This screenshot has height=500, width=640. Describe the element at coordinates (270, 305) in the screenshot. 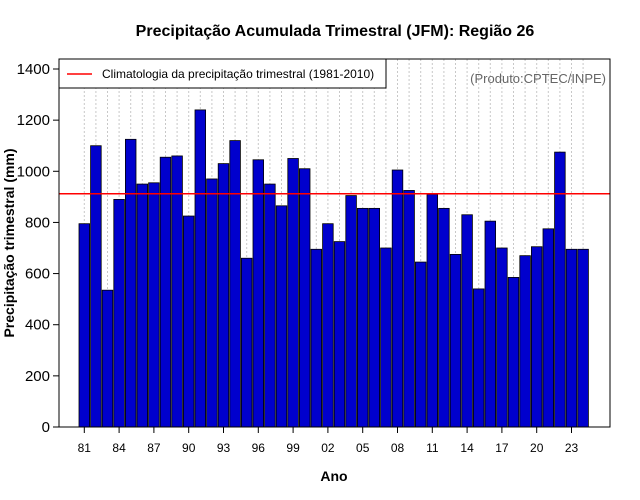

I see `bar-1997` at that location.